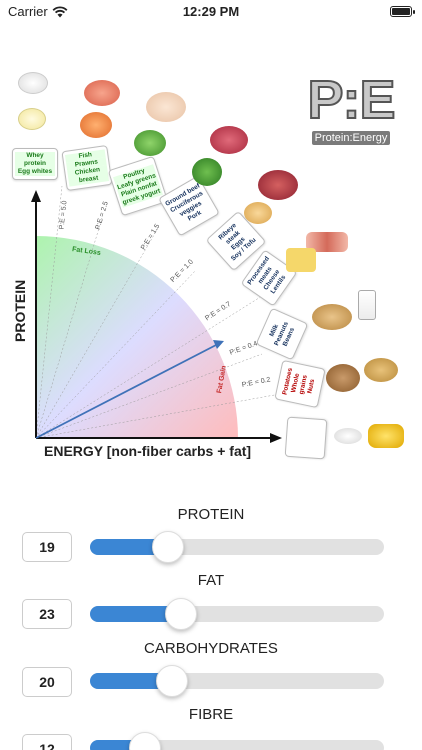 Image resolution: width=422 pixels, height=750 pixels. What do you see at coordinates (127, 391) in the screenshot?
I see `current-ratio-vector` at bounding box center [127, 391].